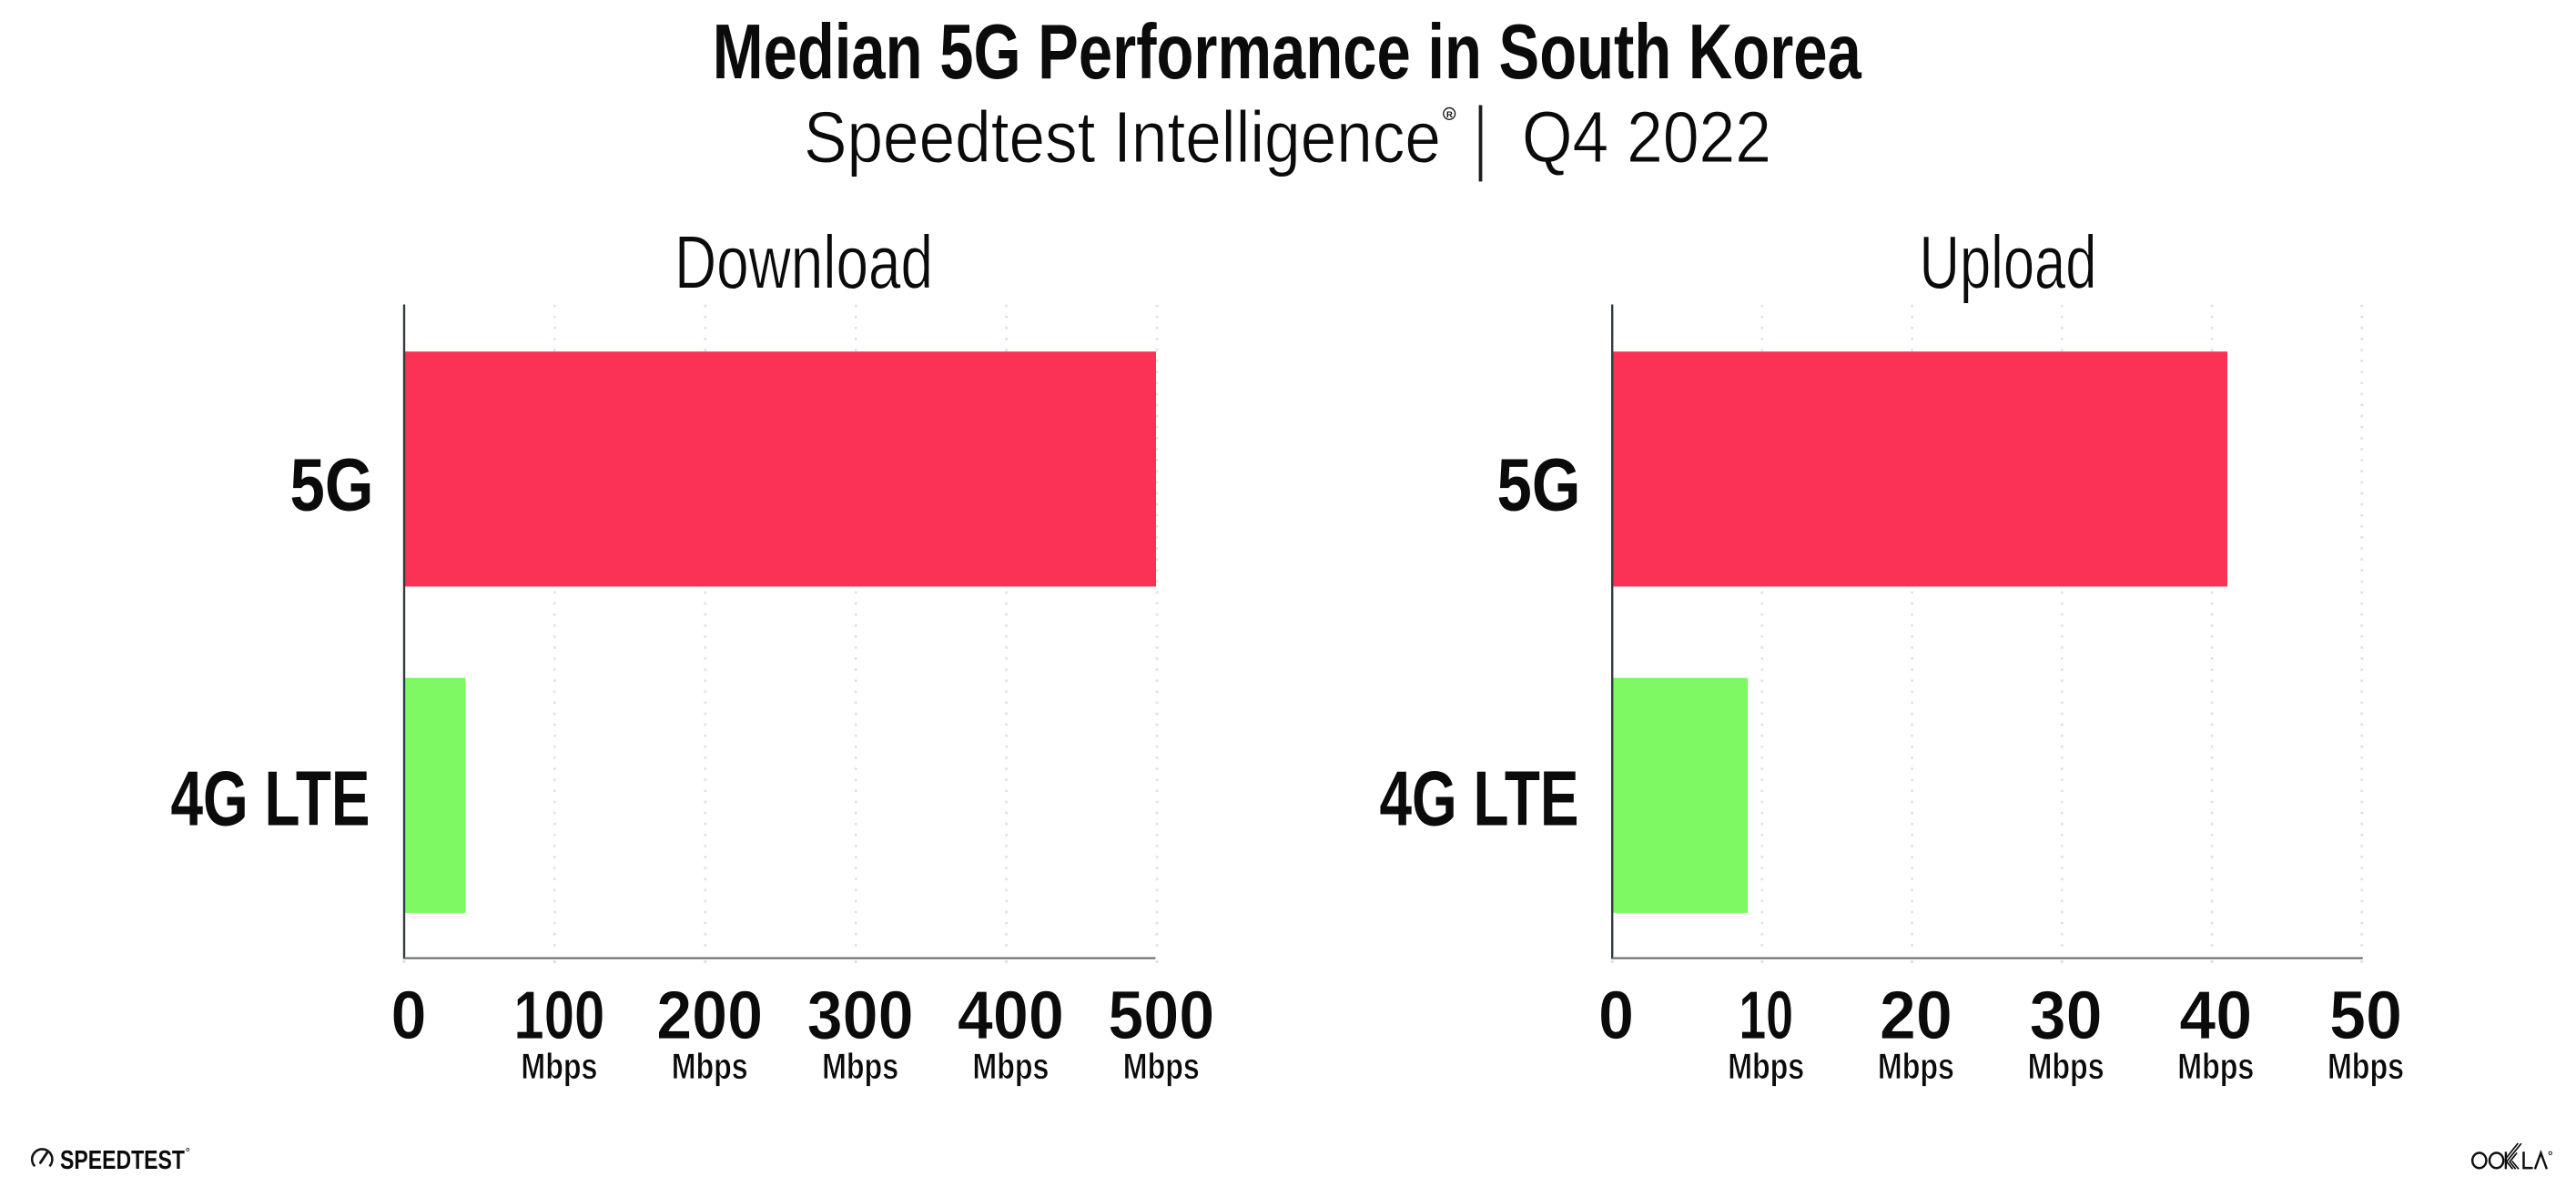 The height and width of the screenshot is (1197, 2576). Describe the element at coordinates (1122, 137) in the screenshot. I see `svg-text: Speedtest Intelligence` at that location.